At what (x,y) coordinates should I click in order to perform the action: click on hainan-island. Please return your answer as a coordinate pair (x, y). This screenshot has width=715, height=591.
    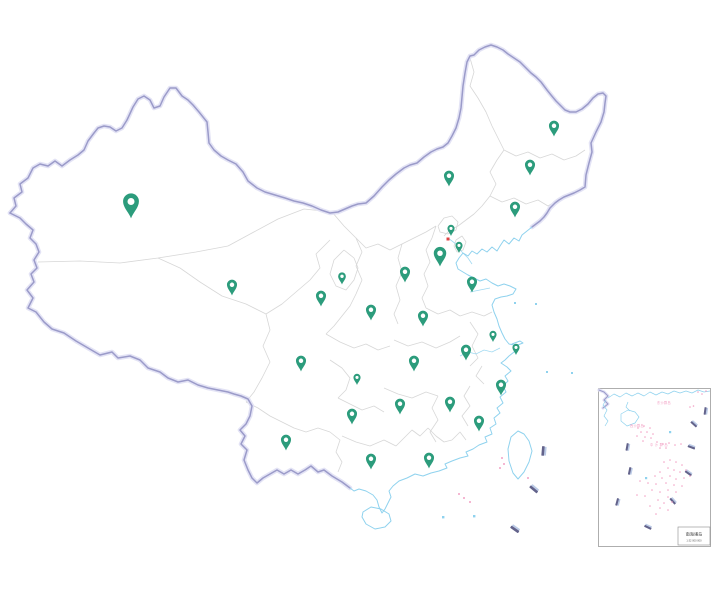
    Looking at the image, I should click on (376, 518).